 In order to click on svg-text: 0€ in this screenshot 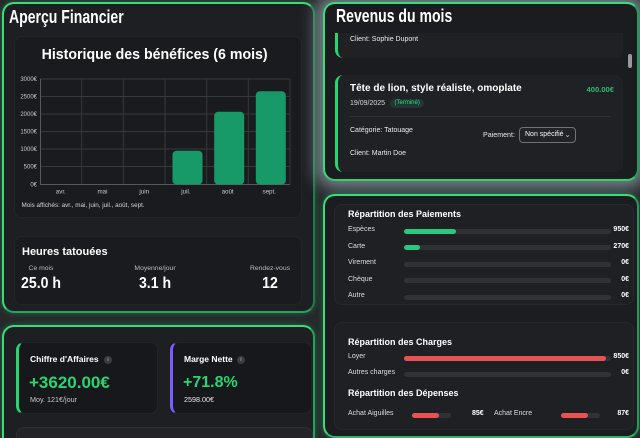, I will do `click(33, 185)`.